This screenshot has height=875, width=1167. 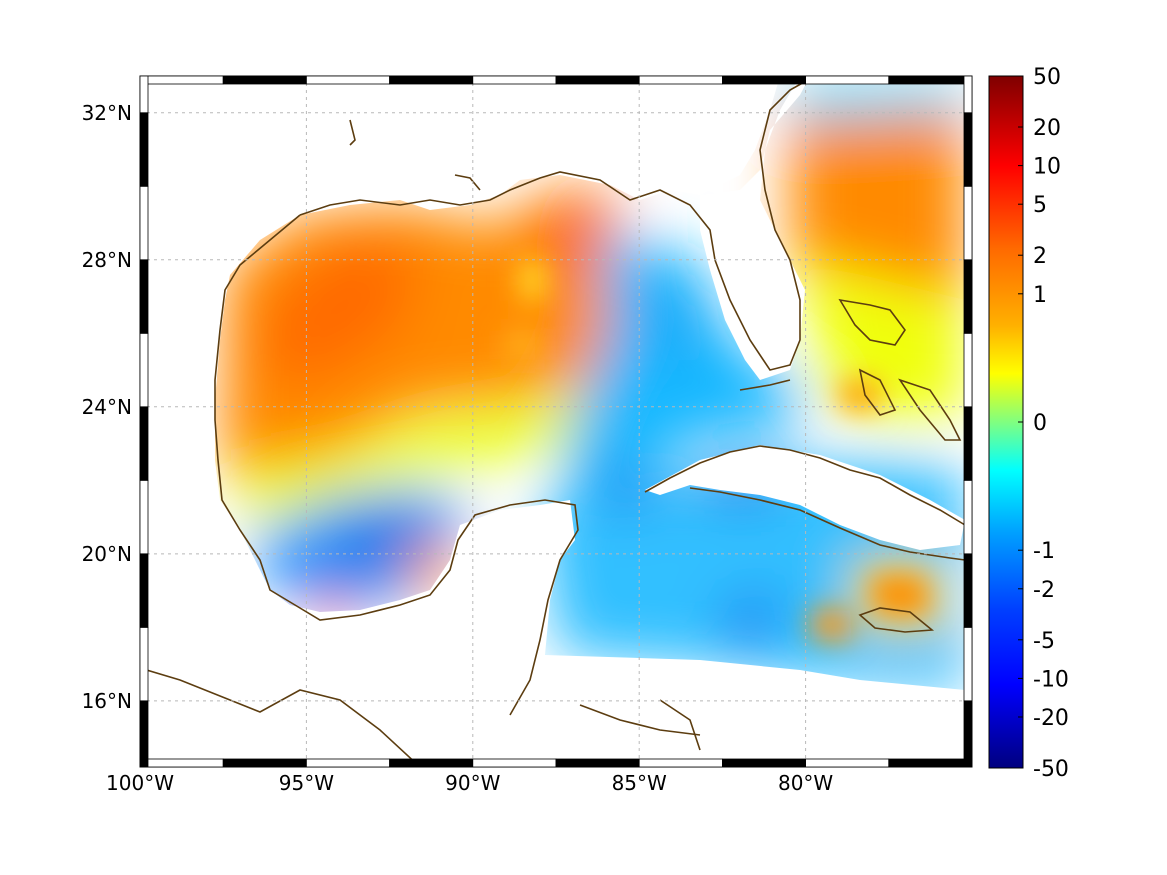 What do you see at coordinates (107, 113) in the screenshot?
I see `y-tick-label: 32°N` at bounding box center [107, 113].